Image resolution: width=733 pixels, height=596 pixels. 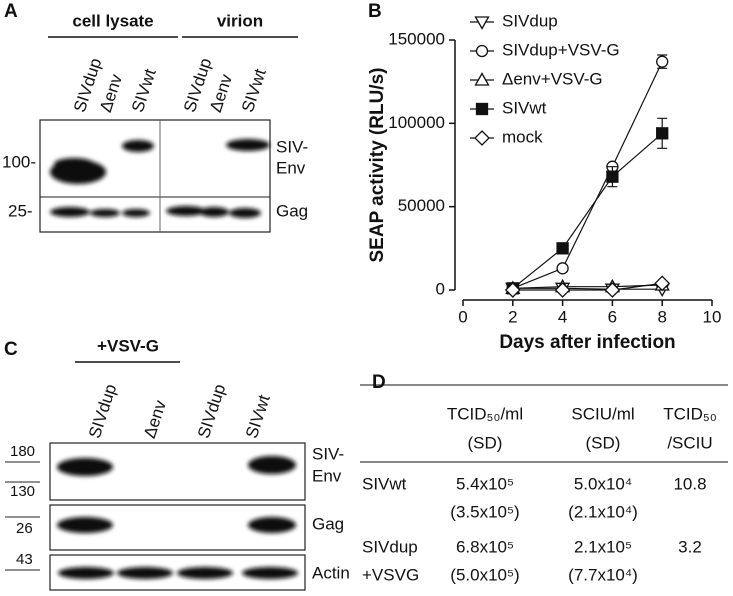 I want to click on legend-label: SIVwt, so click(x=524, y=107).